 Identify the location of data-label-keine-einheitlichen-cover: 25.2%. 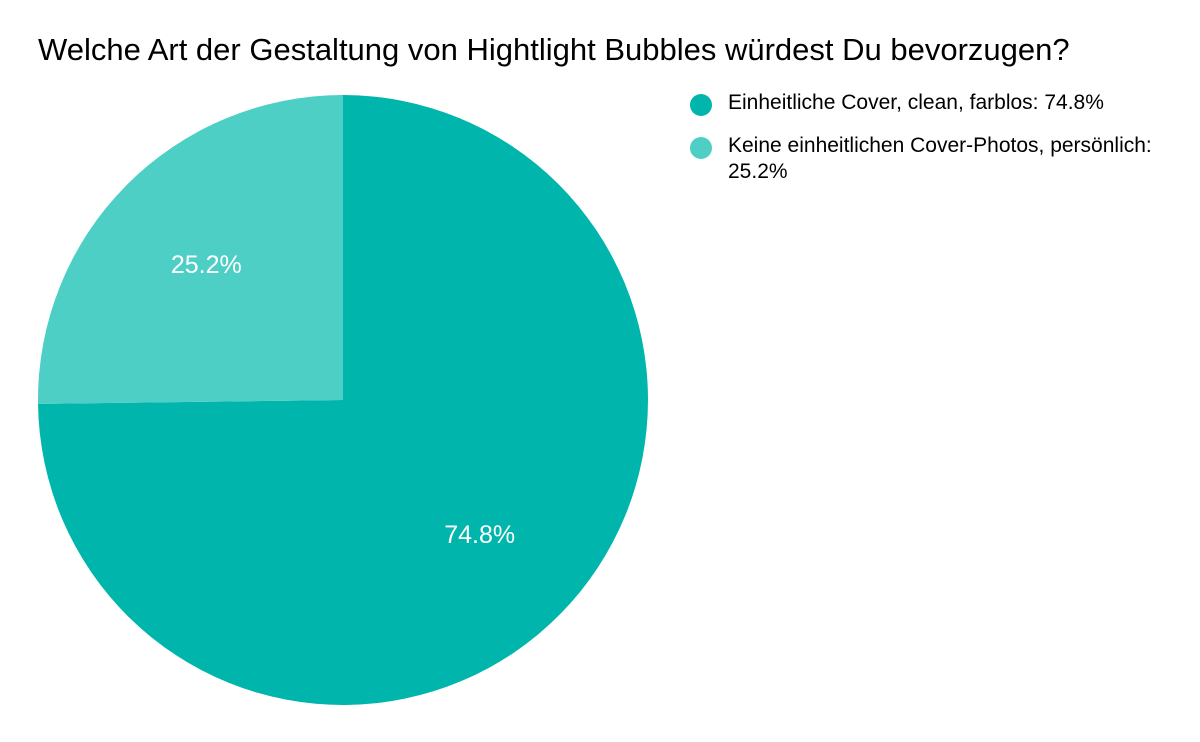
(206, 265).